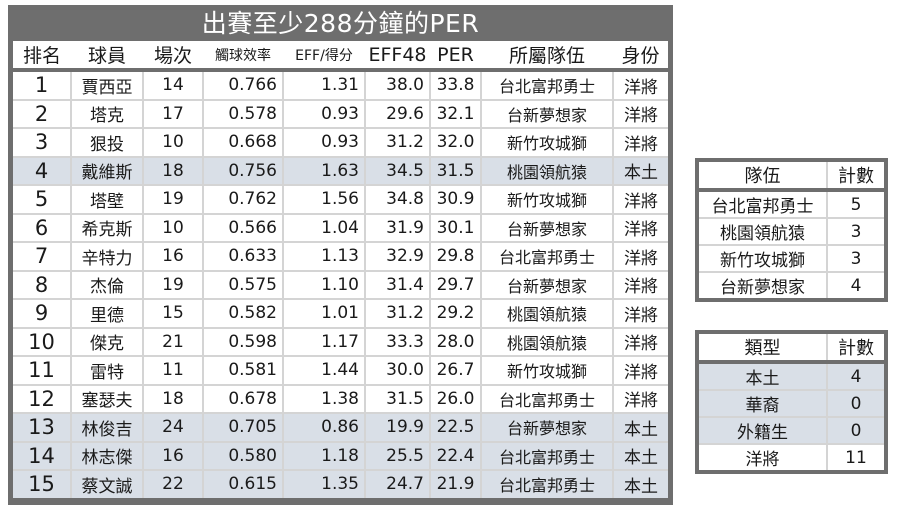 The image size is (900, 512). What do you see at coordinates (107, 371) in the screenshot?
I see `player-cell: 雷特` at bounding box center [107, 371].